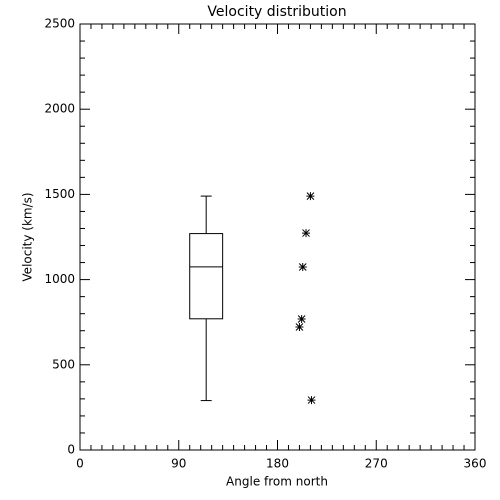 Image resolution: width=500 pixels, height=500 pixels. Describe the element at coordinates (80, 464) in the screenshot. I see `x-tick-label: 0` at that location.